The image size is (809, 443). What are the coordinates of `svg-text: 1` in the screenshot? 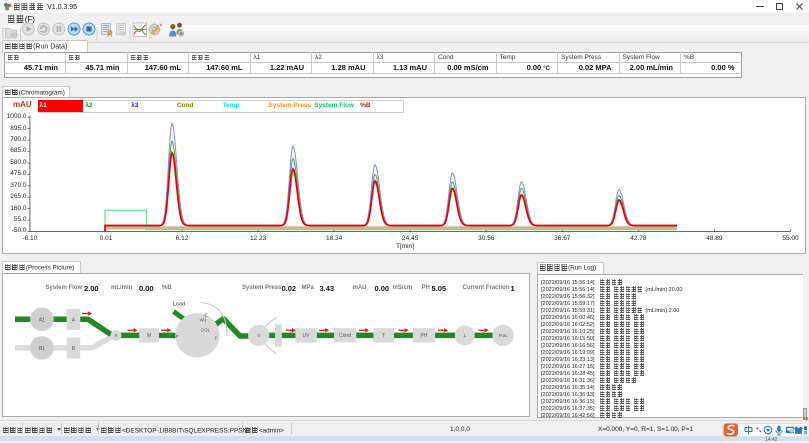 It's located at (465, 335).